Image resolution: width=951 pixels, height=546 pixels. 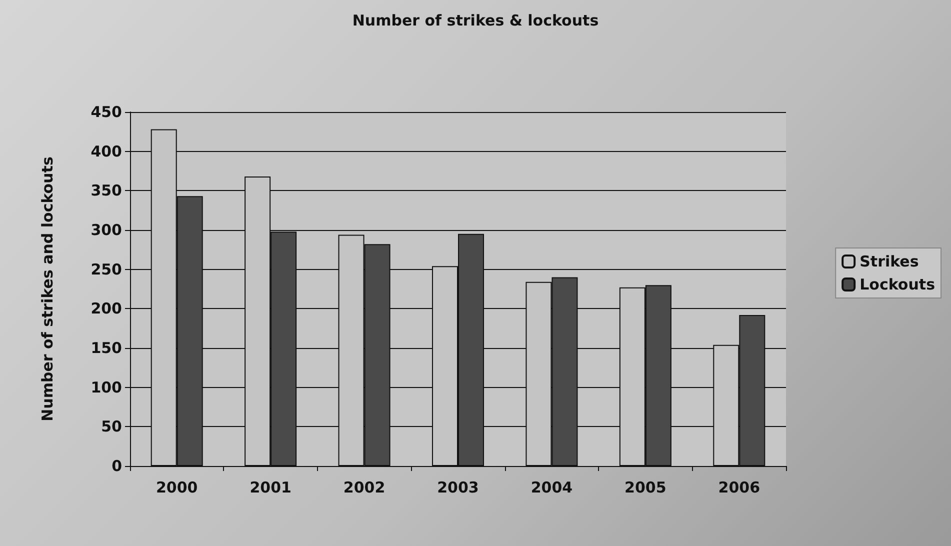 What do you see at coordinates (106, 309) in the screenshot?
I see `y-tick-label: 200` at bounding box center [106, 309].